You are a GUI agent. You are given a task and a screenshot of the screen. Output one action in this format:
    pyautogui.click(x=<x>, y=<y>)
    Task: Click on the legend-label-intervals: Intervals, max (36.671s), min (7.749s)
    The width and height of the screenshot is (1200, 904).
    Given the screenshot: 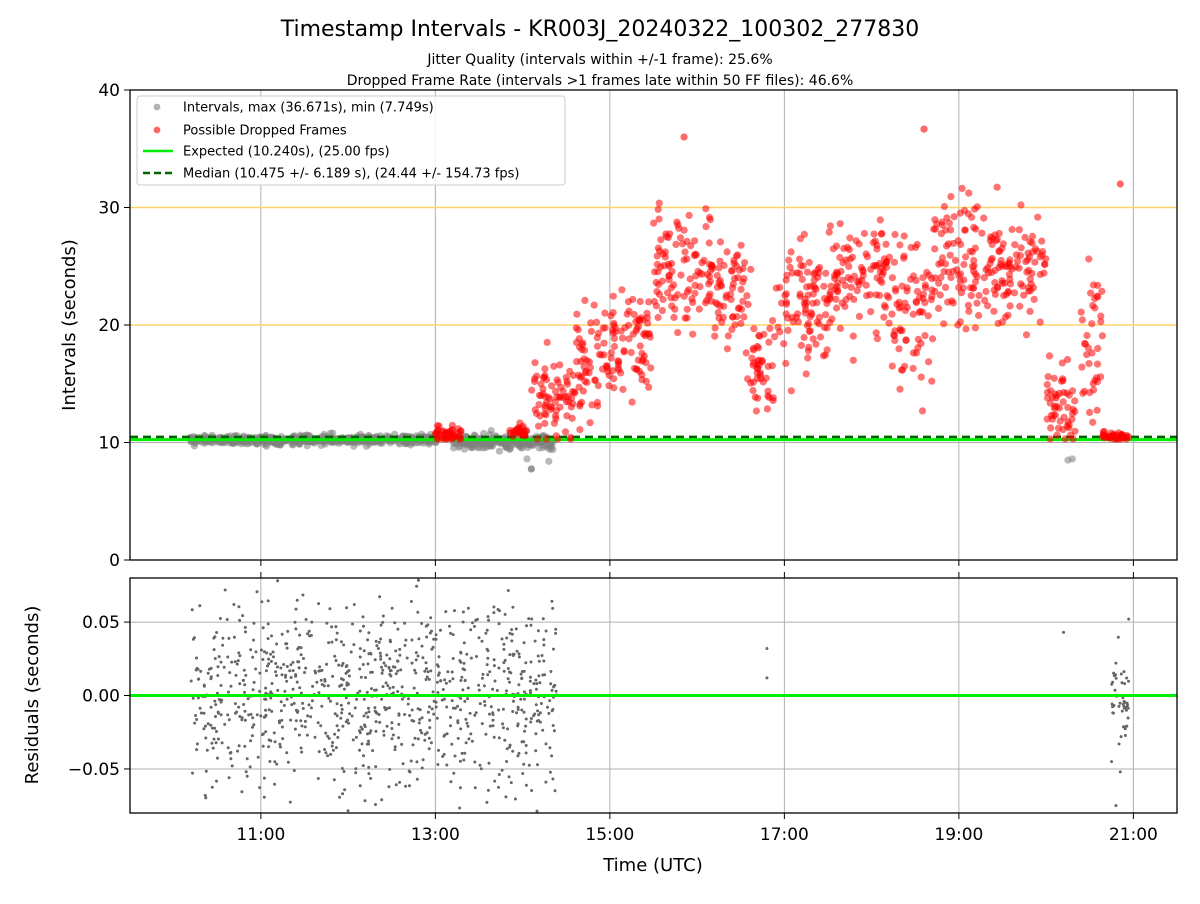 What is the action you would take?
    pyautogui.click(x=308, y=108)
    